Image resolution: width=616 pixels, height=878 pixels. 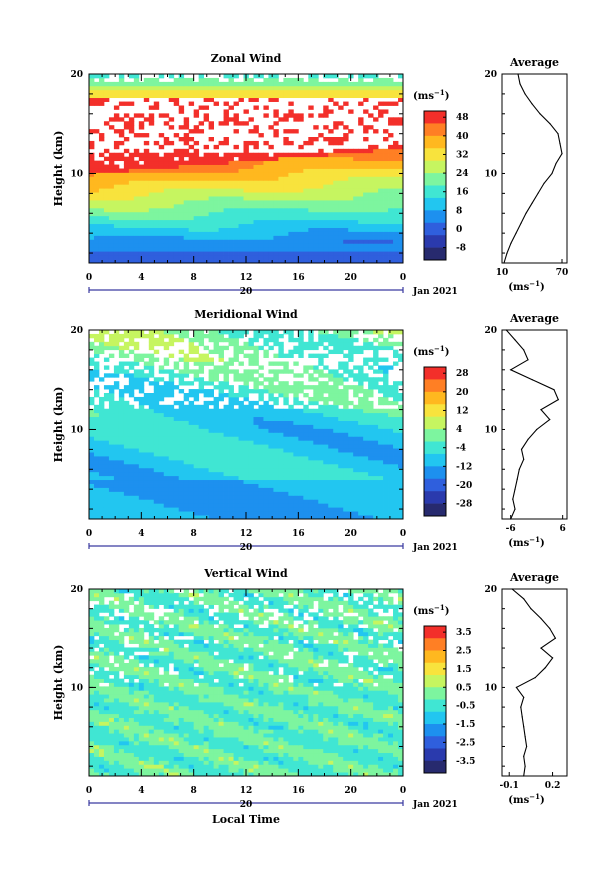 I want to click on profile-unit: (ms−1), so click(x=526, y=286).